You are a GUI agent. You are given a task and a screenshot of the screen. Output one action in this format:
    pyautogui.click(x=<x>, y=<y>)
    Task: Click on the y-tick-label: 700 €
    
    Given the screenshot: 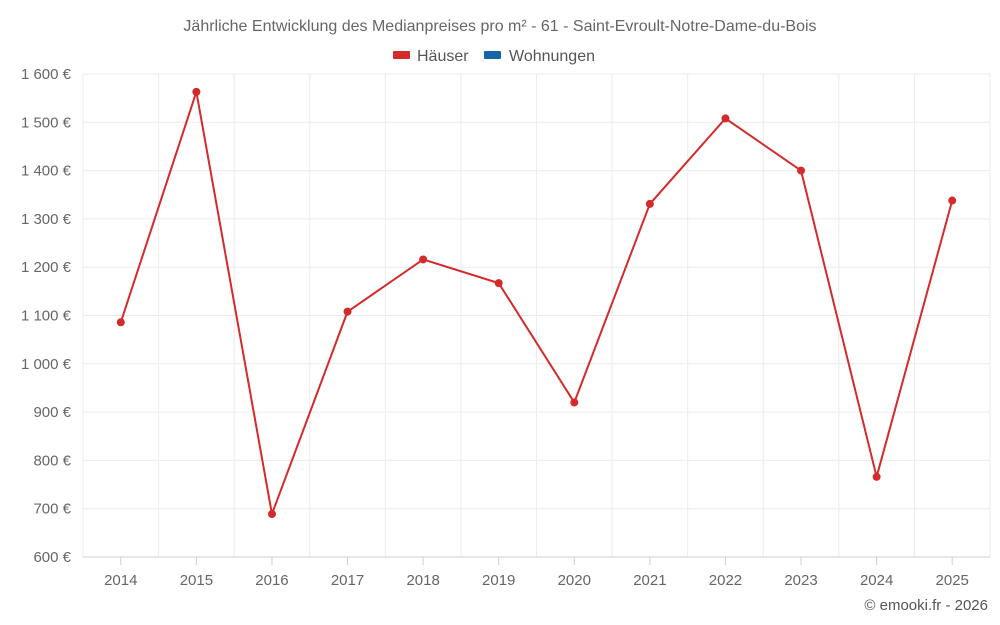 What is the action you would take?
    pyautogui.click(x=52, y=509)
    